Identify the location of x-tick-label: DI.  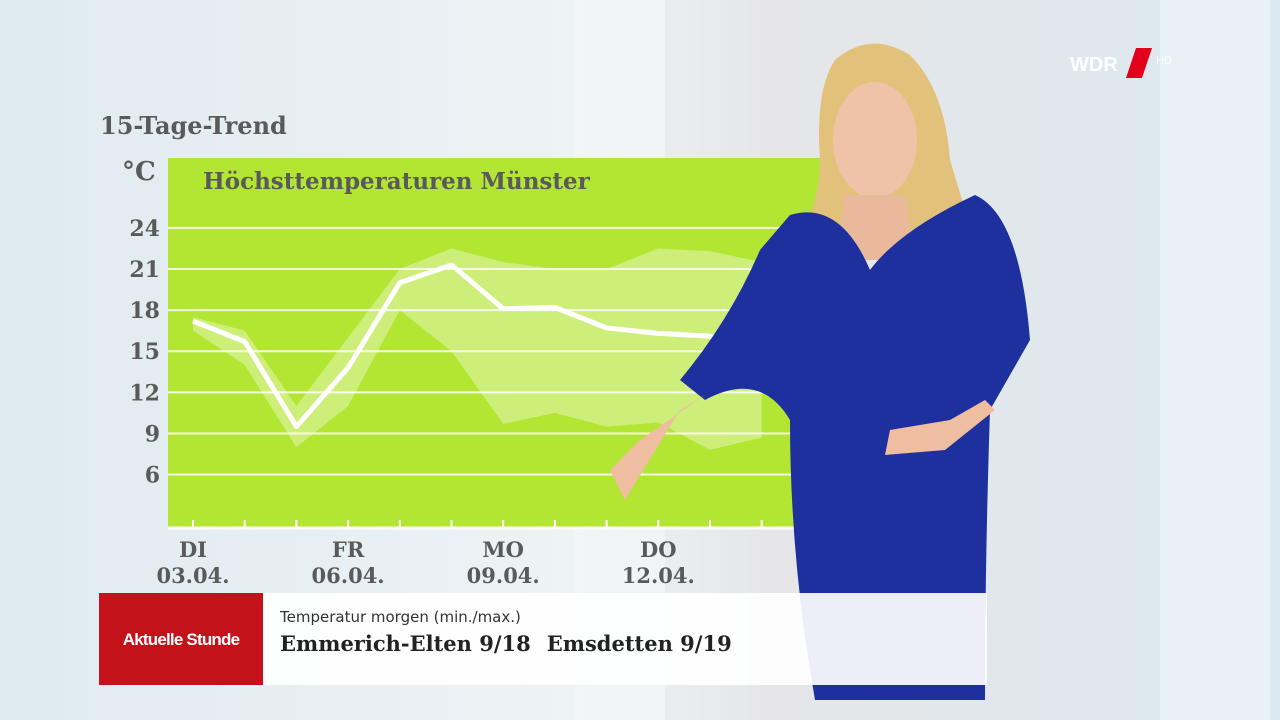
(193, 549).